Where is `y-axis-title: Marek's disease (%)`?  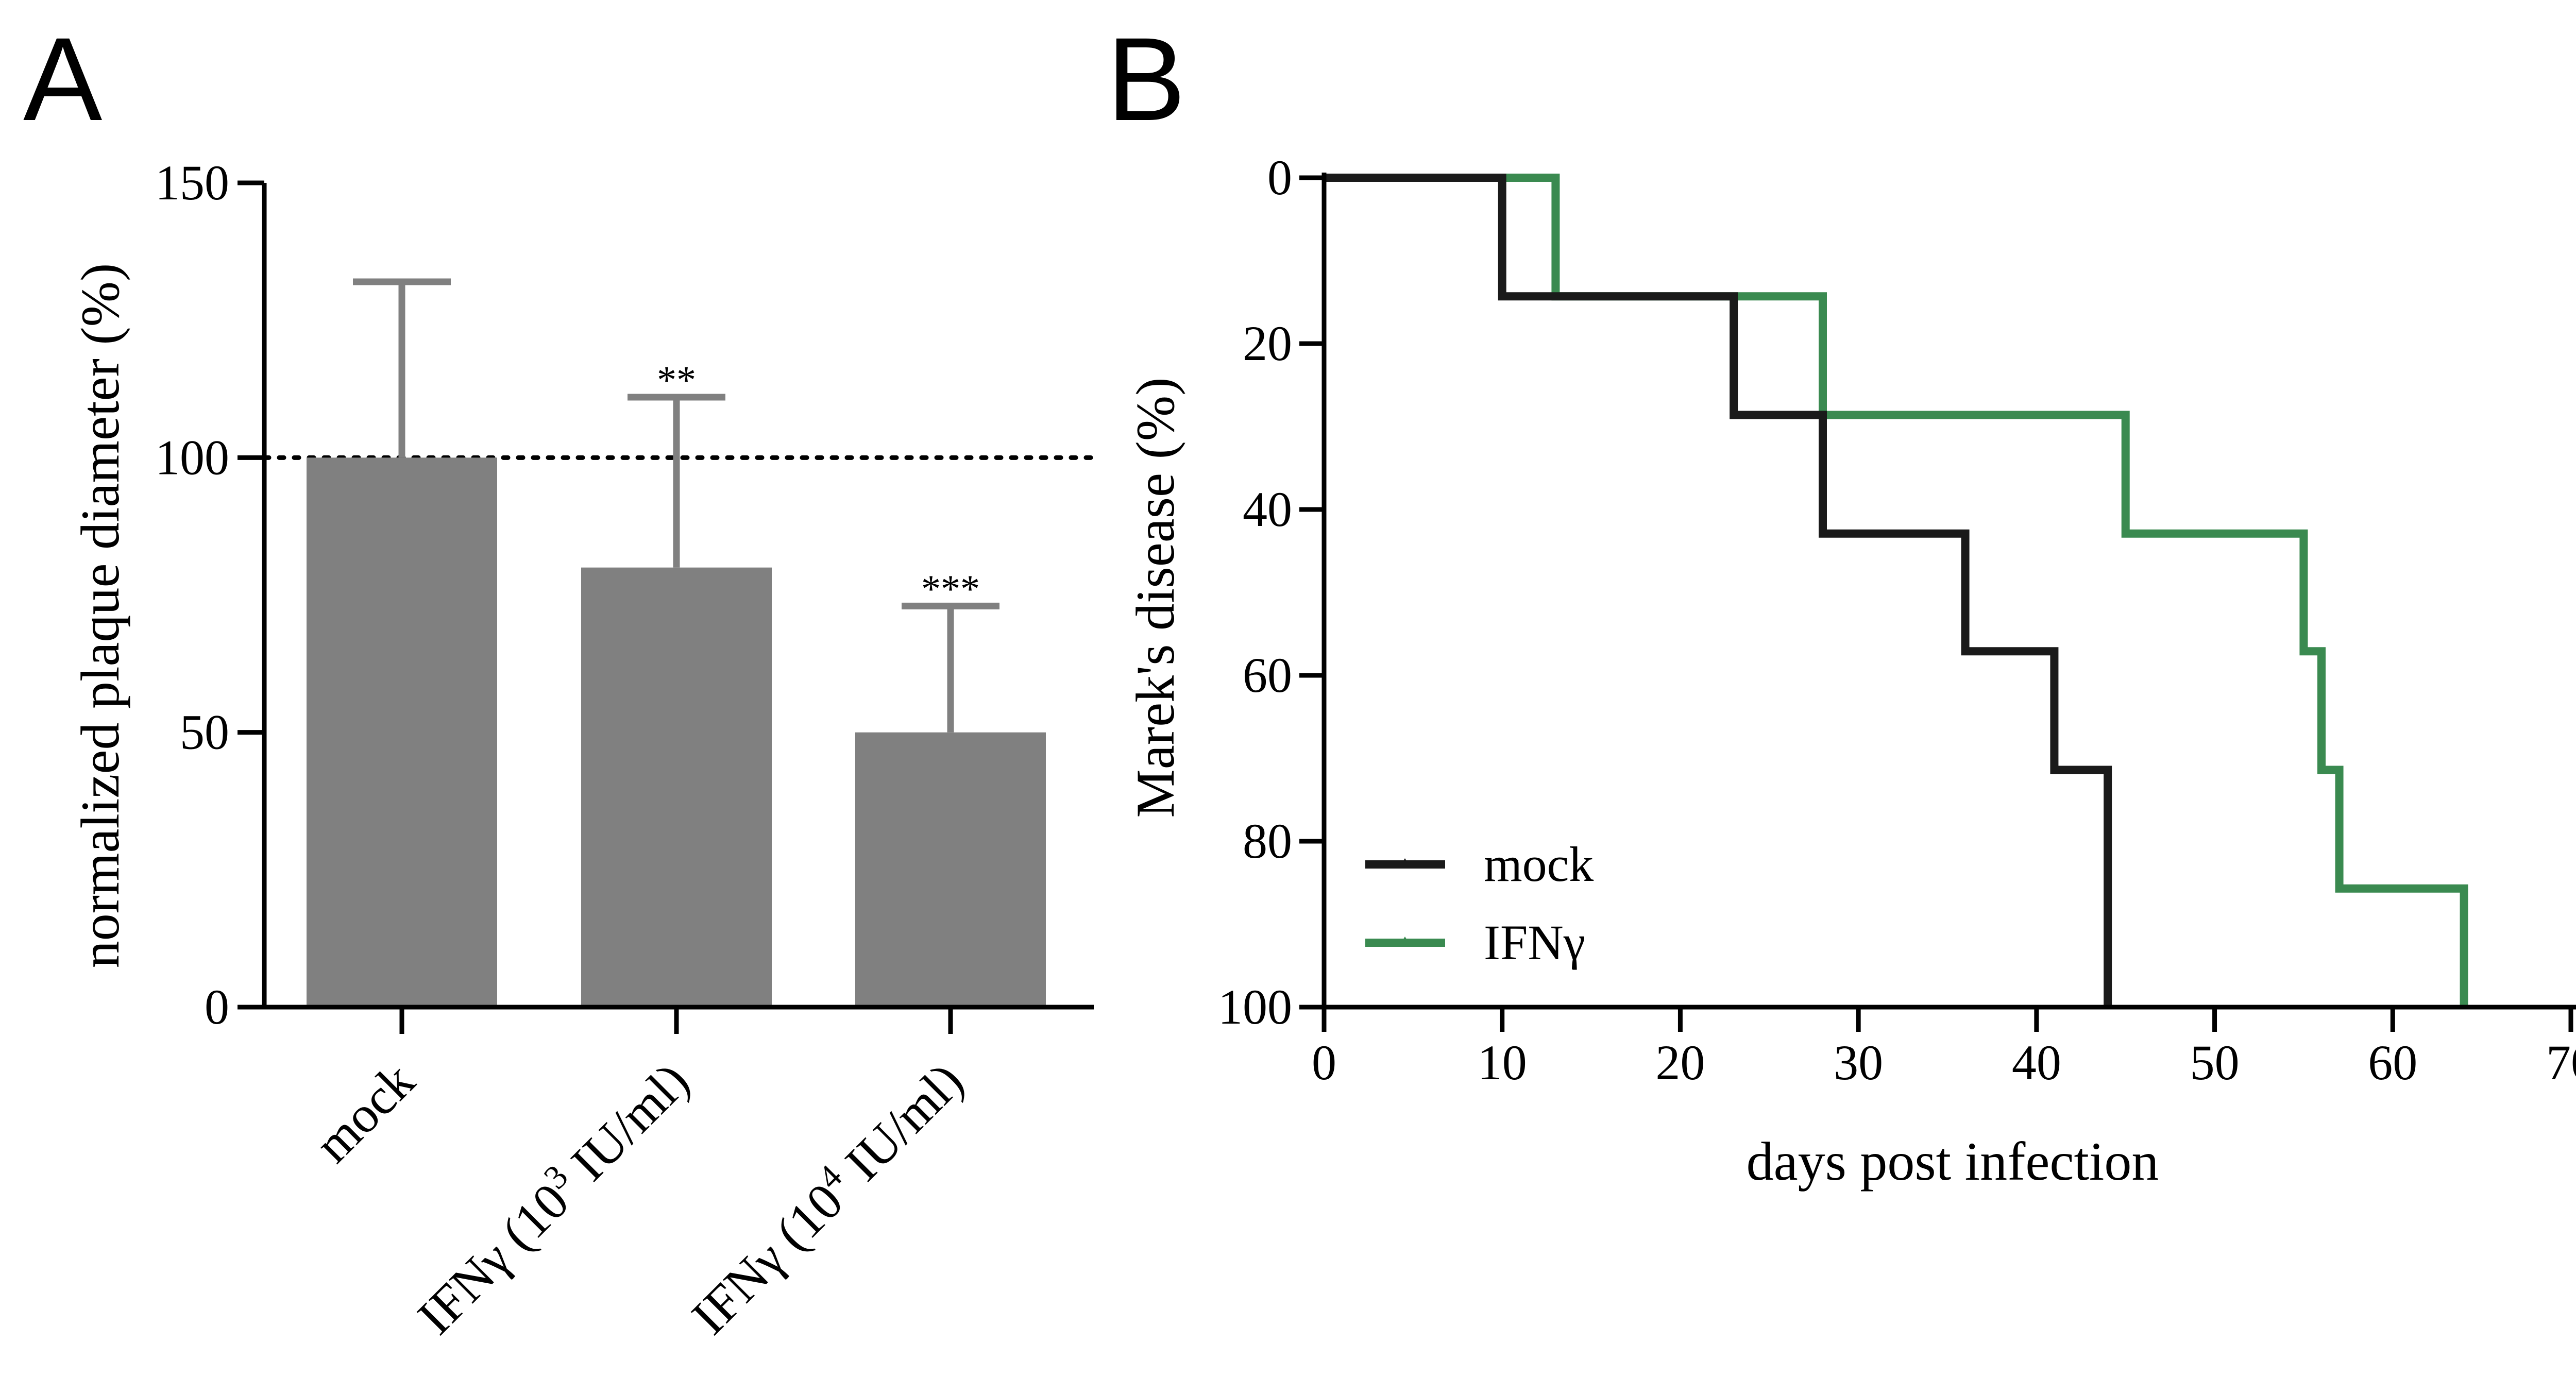 y-axis-title: Marek's disease (%) is located at coordinates (1155, 598).